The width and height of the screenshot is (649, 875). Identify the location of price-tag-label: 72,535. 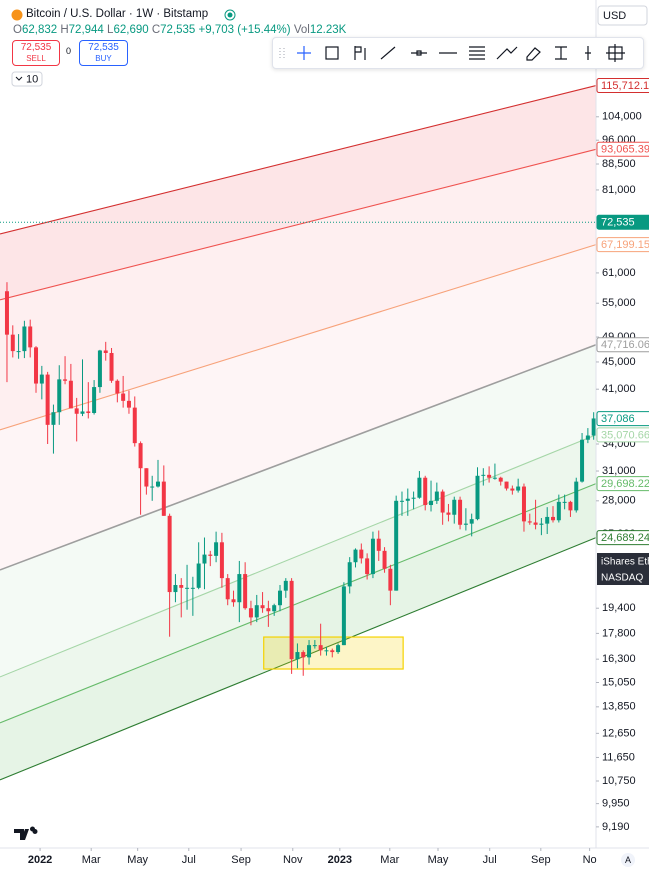
(618, 223).